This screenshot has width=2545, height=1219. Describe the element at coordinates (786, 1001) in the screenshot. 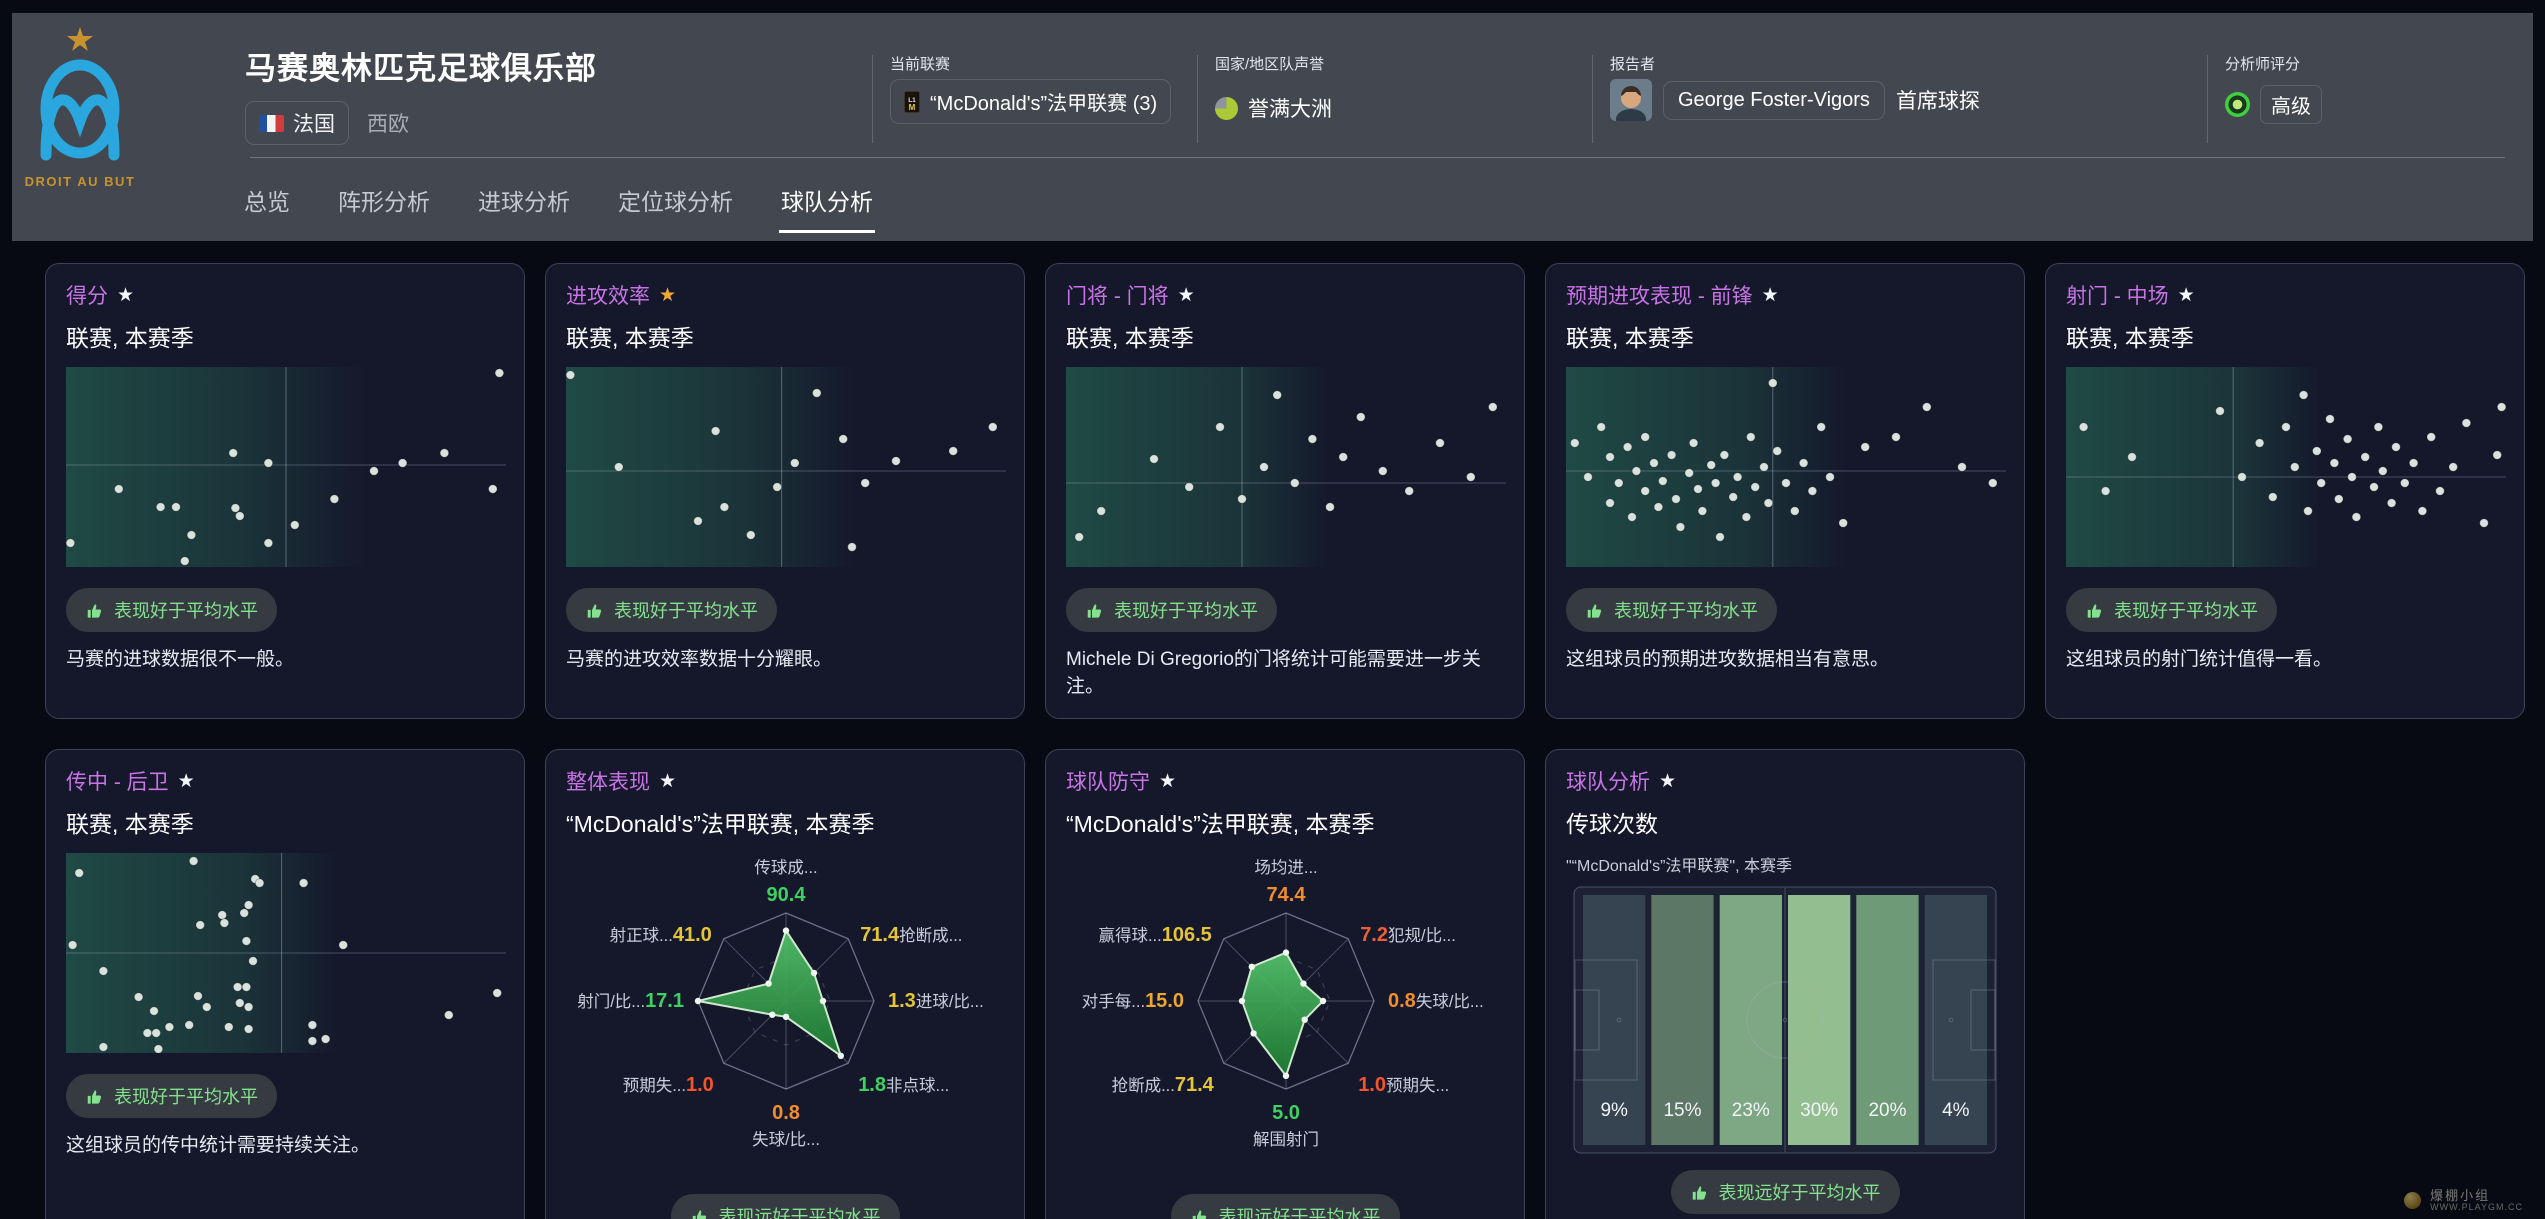

I see `radar-outer-ring` at that location.